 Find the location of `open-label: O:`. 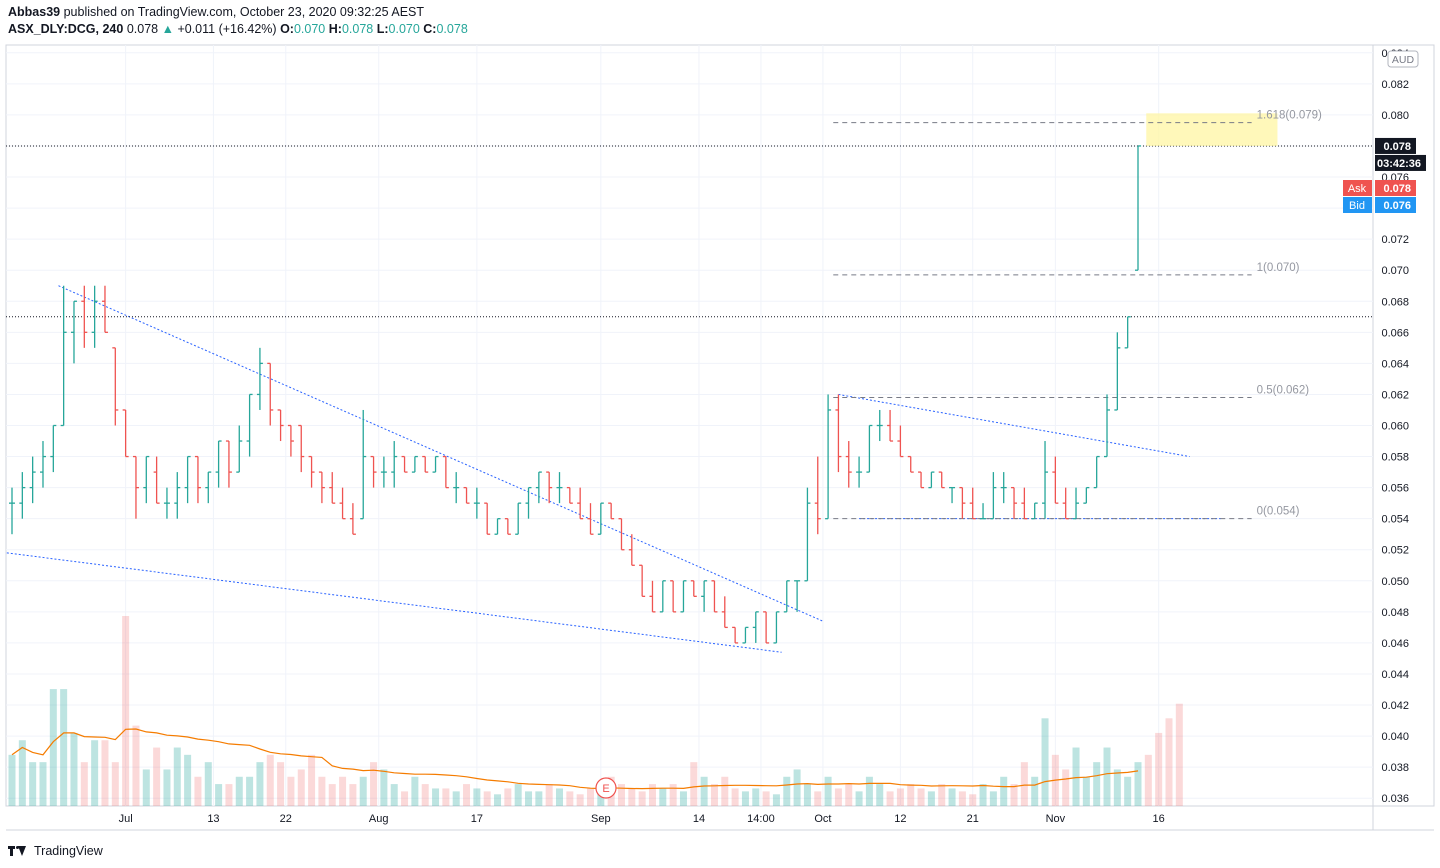

open-label: O: is located at coordinates (287, 29).